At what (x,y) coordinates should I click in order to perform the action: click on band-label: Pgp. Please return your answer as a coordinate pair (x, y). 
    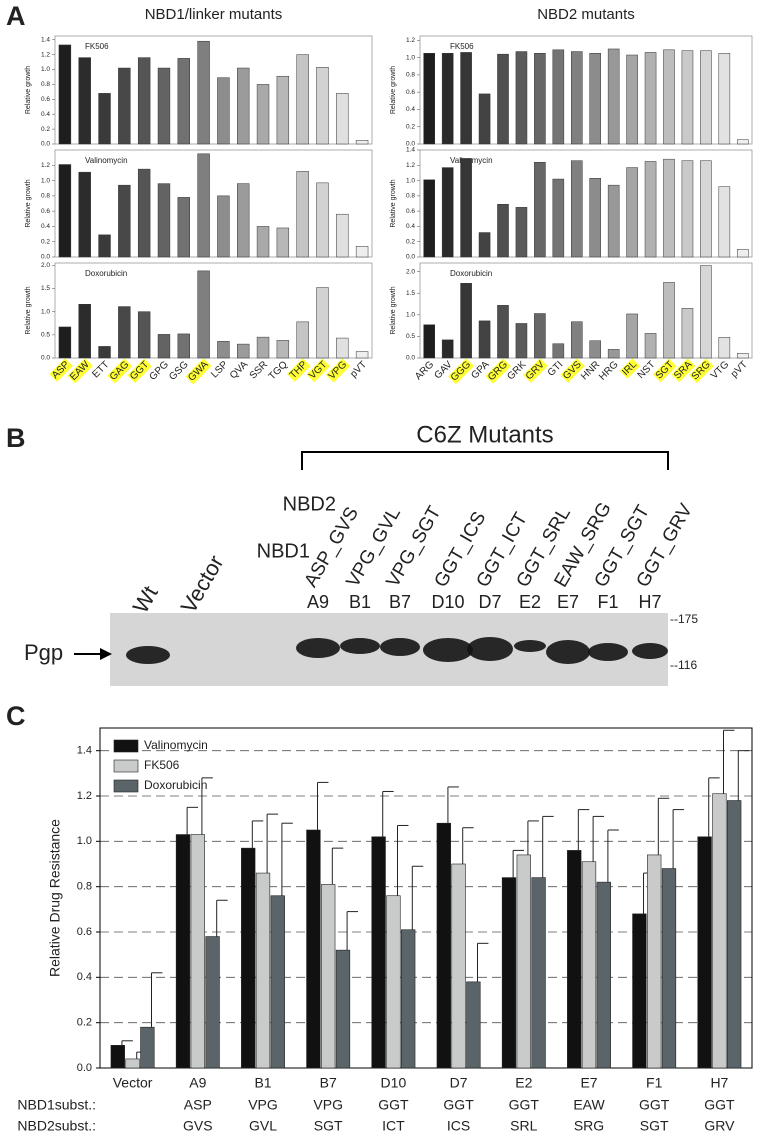
    Looking at the image, I should click on (43, 652).